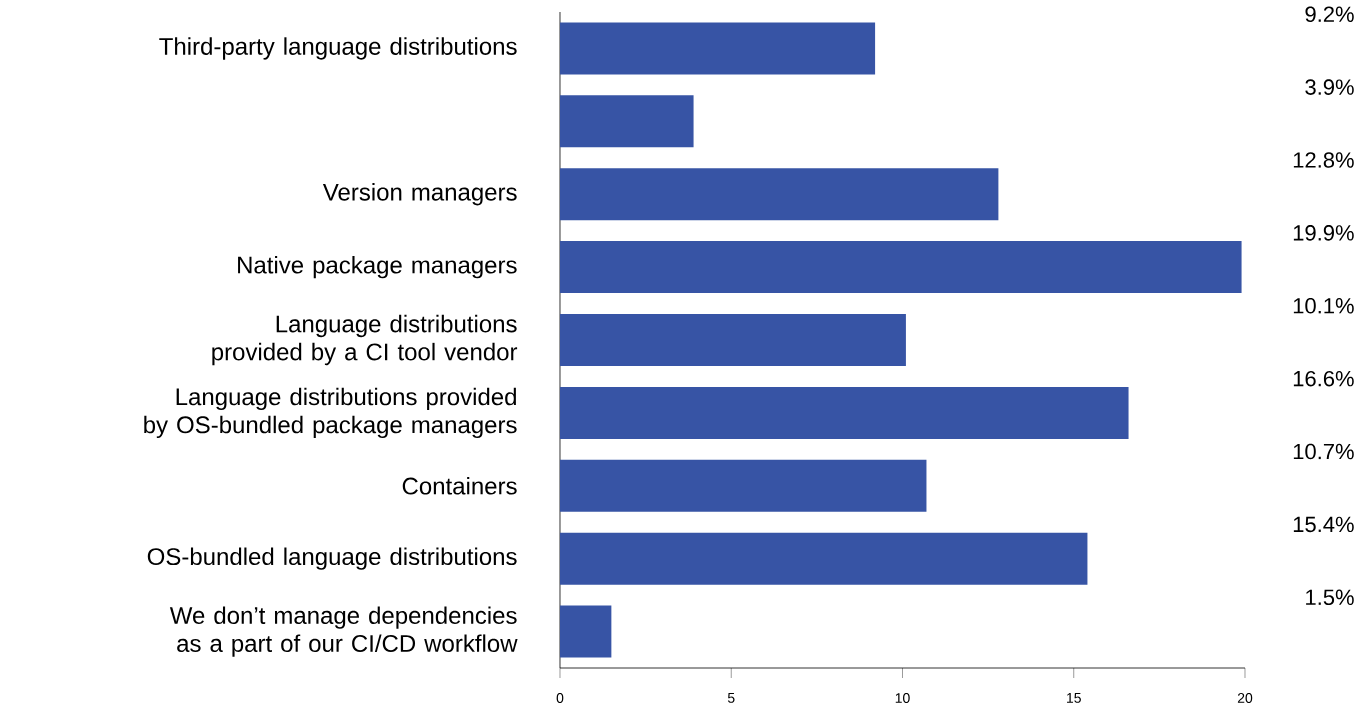 The width and height of the screenshot is (1372, 709). Describe the element at coordinates (419, 194) in the screenshot. I see `y-tick-label: Version managers` at that location.